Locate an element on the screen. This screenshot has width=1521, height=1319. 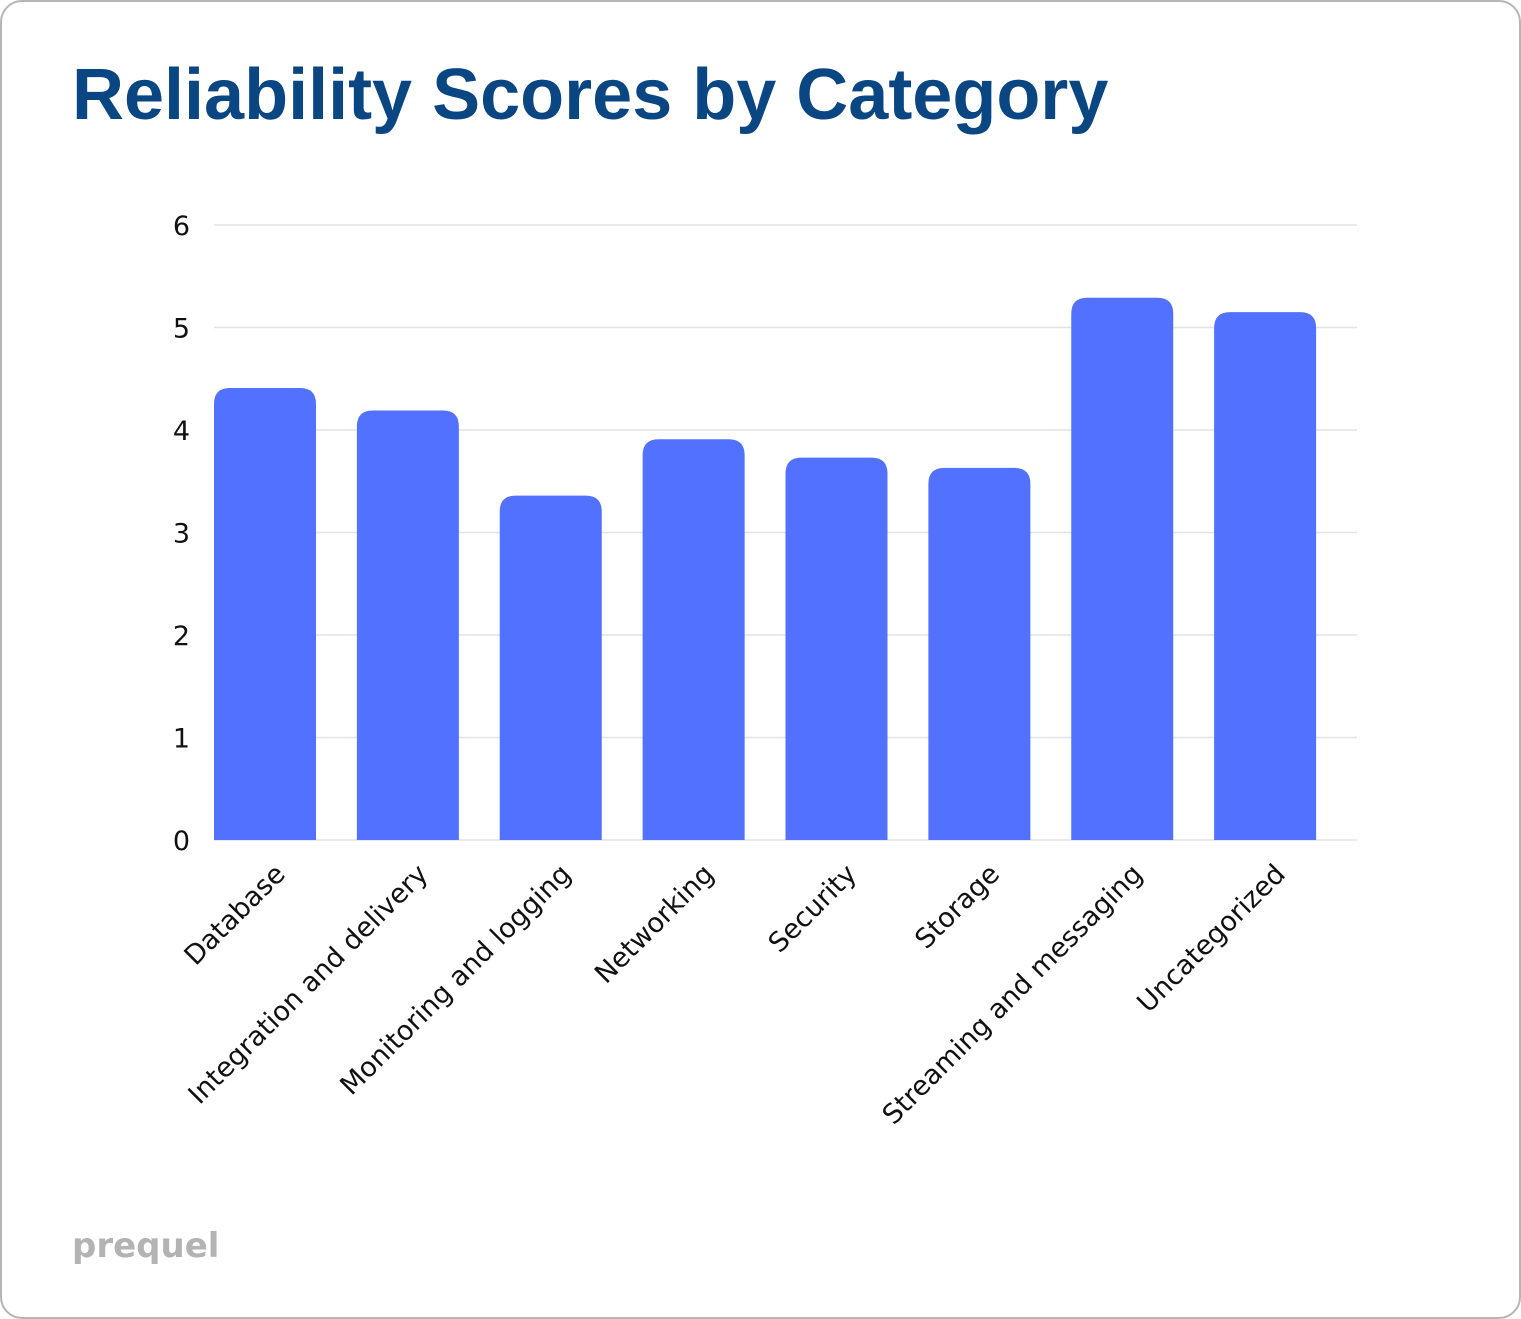
bar-monitoring-and-logging is located at coordinates (550, 667).